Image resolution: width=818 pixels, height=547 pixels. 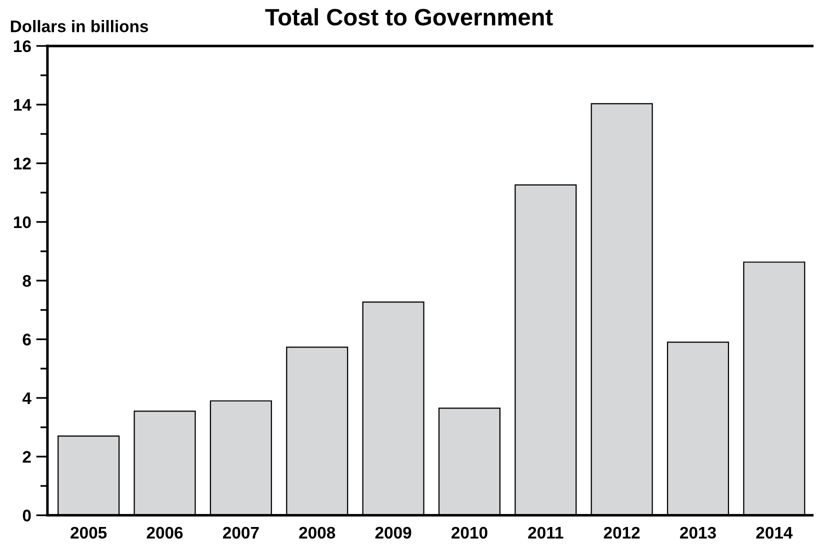 What do you see at coordinates (470, 532) in the screenshot?
I see `x-tick-label: 2010` at bounding box center [470, 532].